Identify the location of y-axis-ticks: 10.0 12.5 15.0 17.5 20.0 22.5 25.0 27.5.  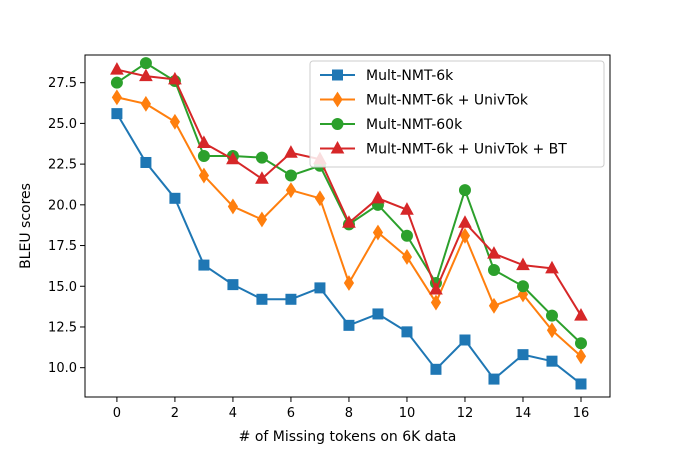
(66, 226).